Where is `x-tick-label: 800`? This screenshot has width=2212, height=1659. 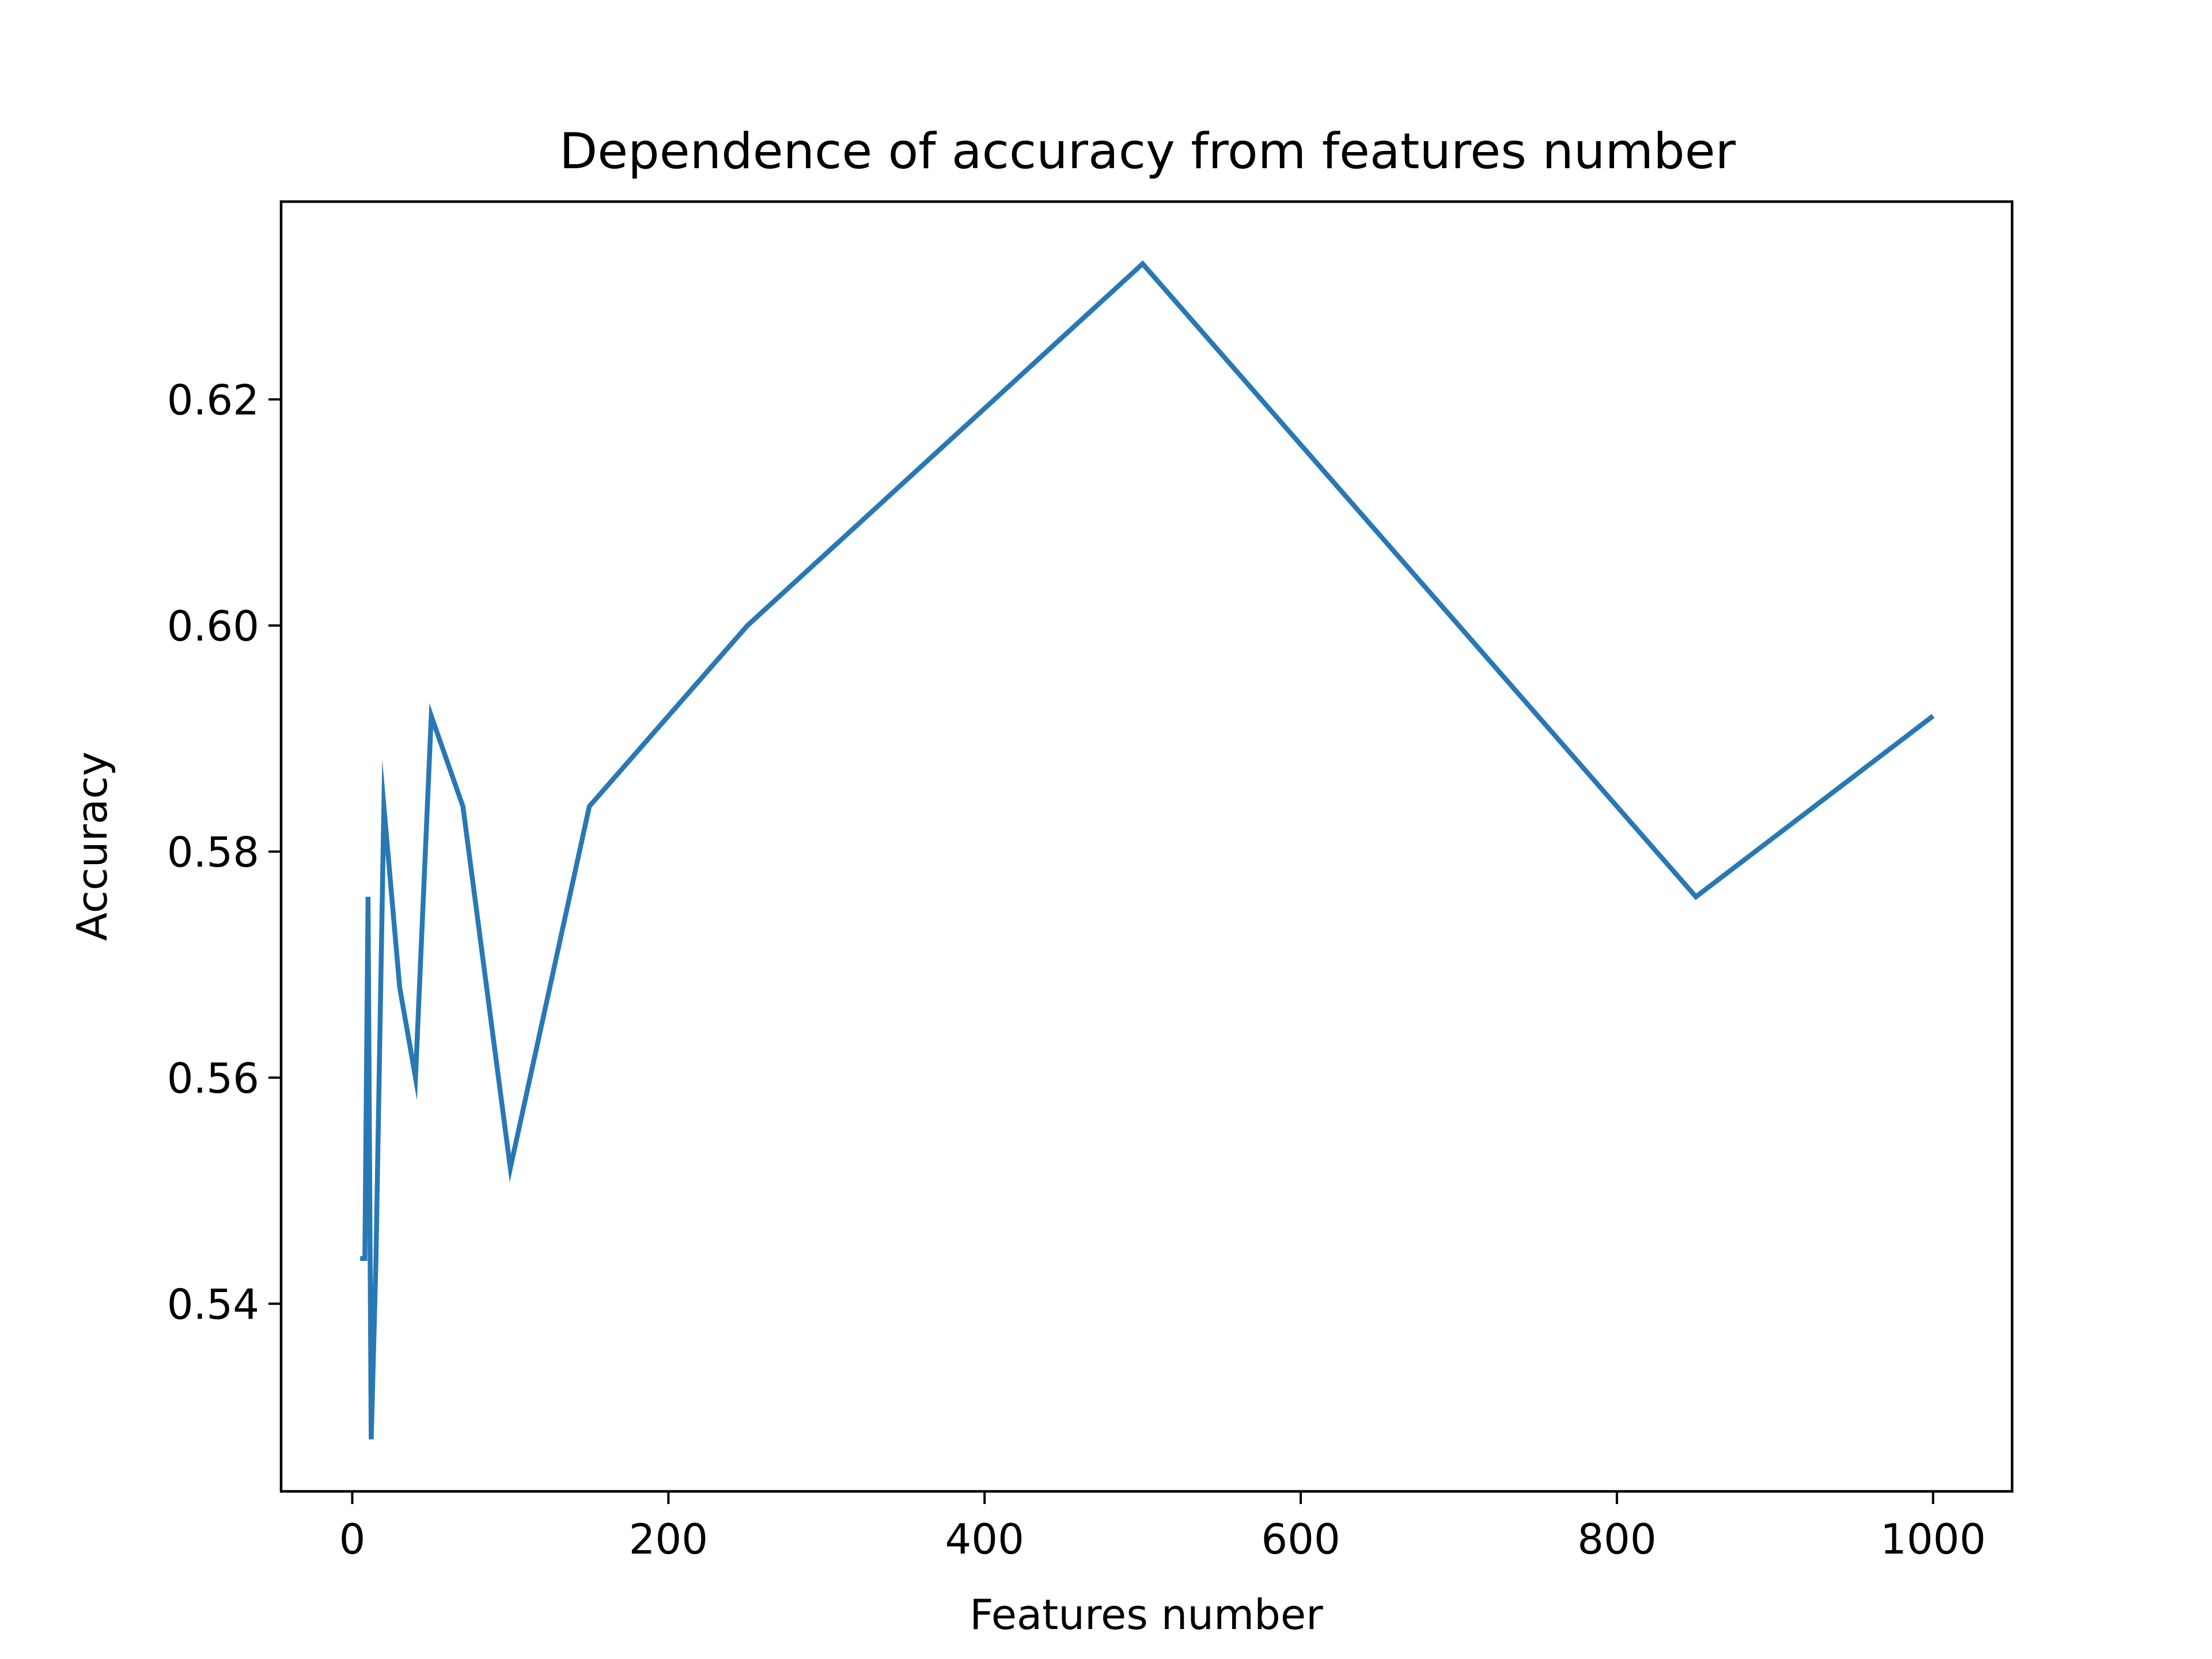
x-tick-label: 800 is located at coordinates (1616, 1539).